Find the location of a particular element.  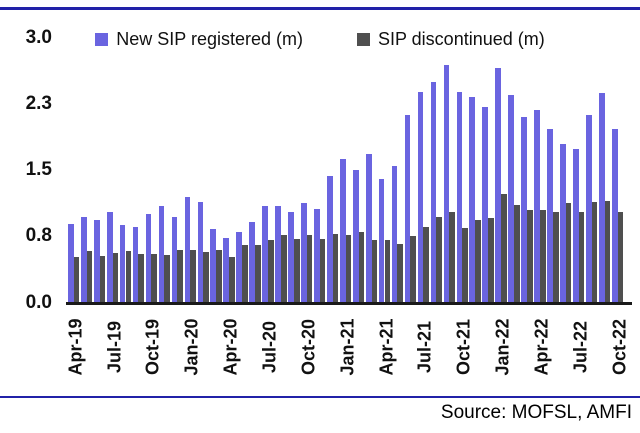

top-border-rule is located at coordinates (320, 8).